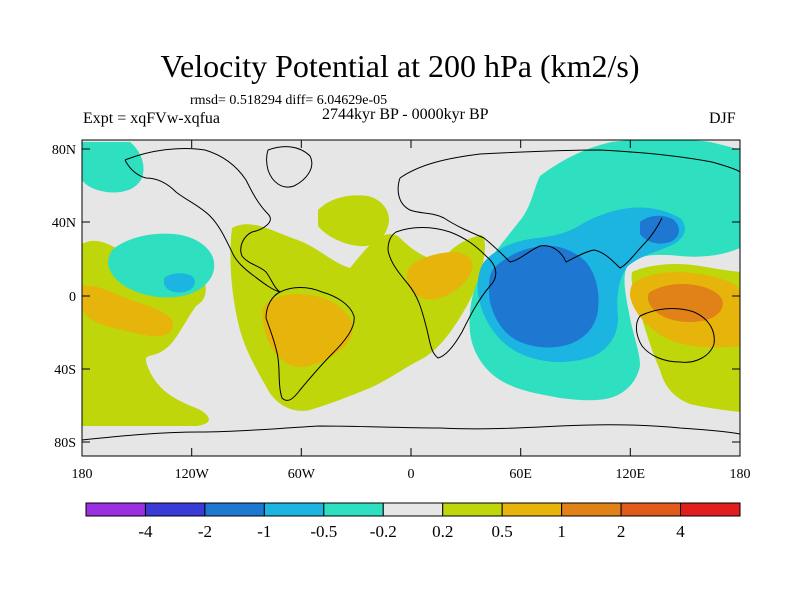 The width and height of the screenshot is (800, 600). Describe the element at coordinates (302, 474) in the screenshot. I see `lon-tick-label: 60W` at that location.